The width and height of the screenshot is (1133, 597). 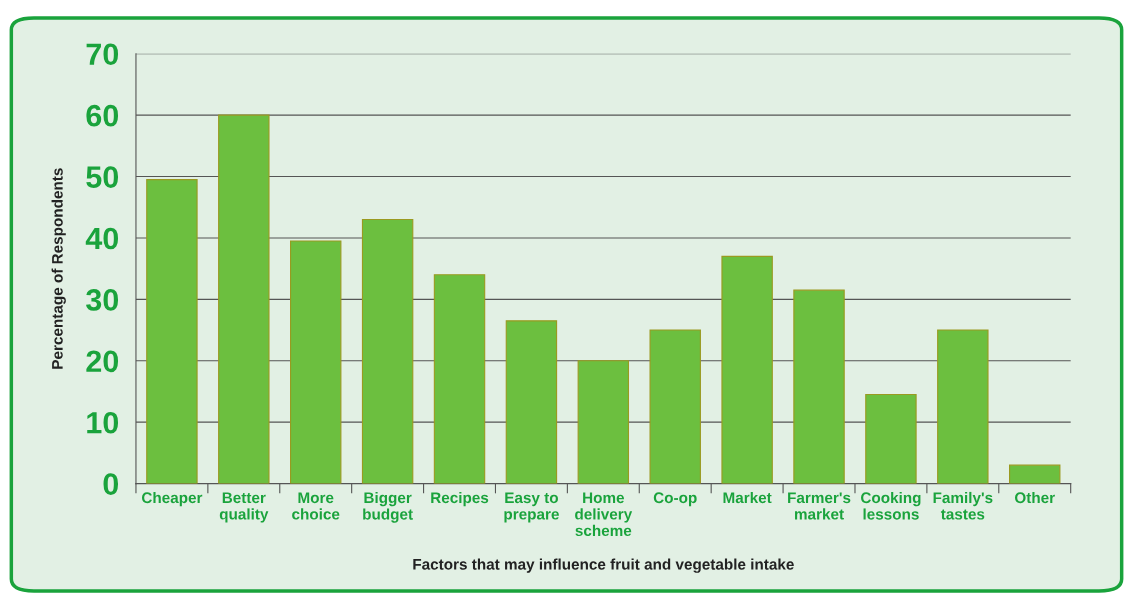 What do you see at coordinates (58, 268) in the screenshot?
I see `y-axis-title: Percentage of Respondents` at bounding box center [58, 268].